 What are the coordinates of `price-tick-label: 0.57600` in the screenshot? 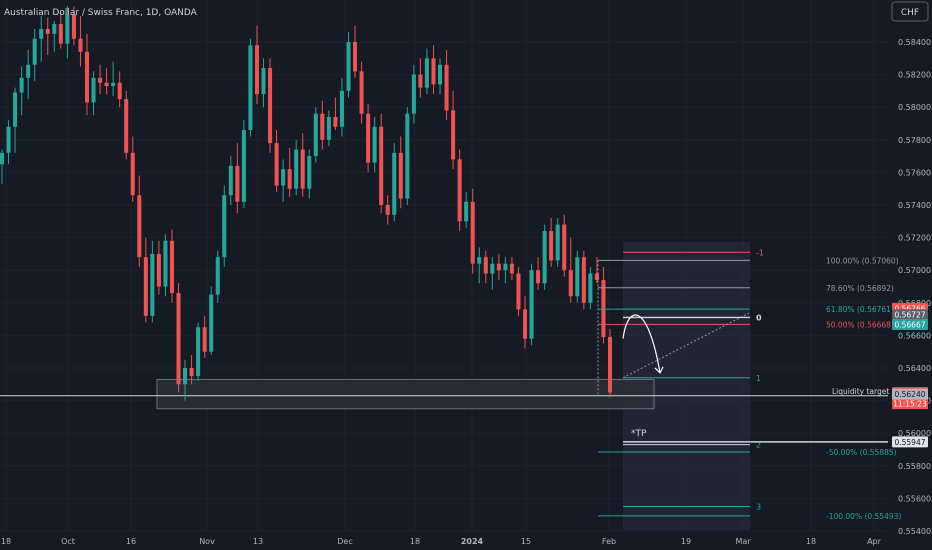 It's located at (914, 172).